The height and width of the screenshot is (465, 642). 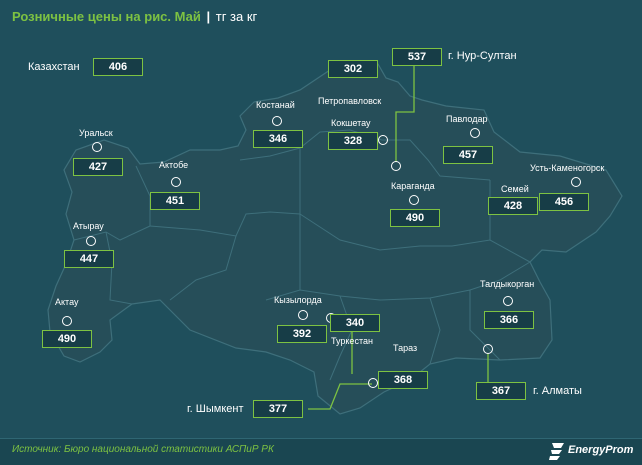 What do you see at coordinates (67, 321) in the screenshot?
I see `marker-aktau` at bounding box center [67, 321].